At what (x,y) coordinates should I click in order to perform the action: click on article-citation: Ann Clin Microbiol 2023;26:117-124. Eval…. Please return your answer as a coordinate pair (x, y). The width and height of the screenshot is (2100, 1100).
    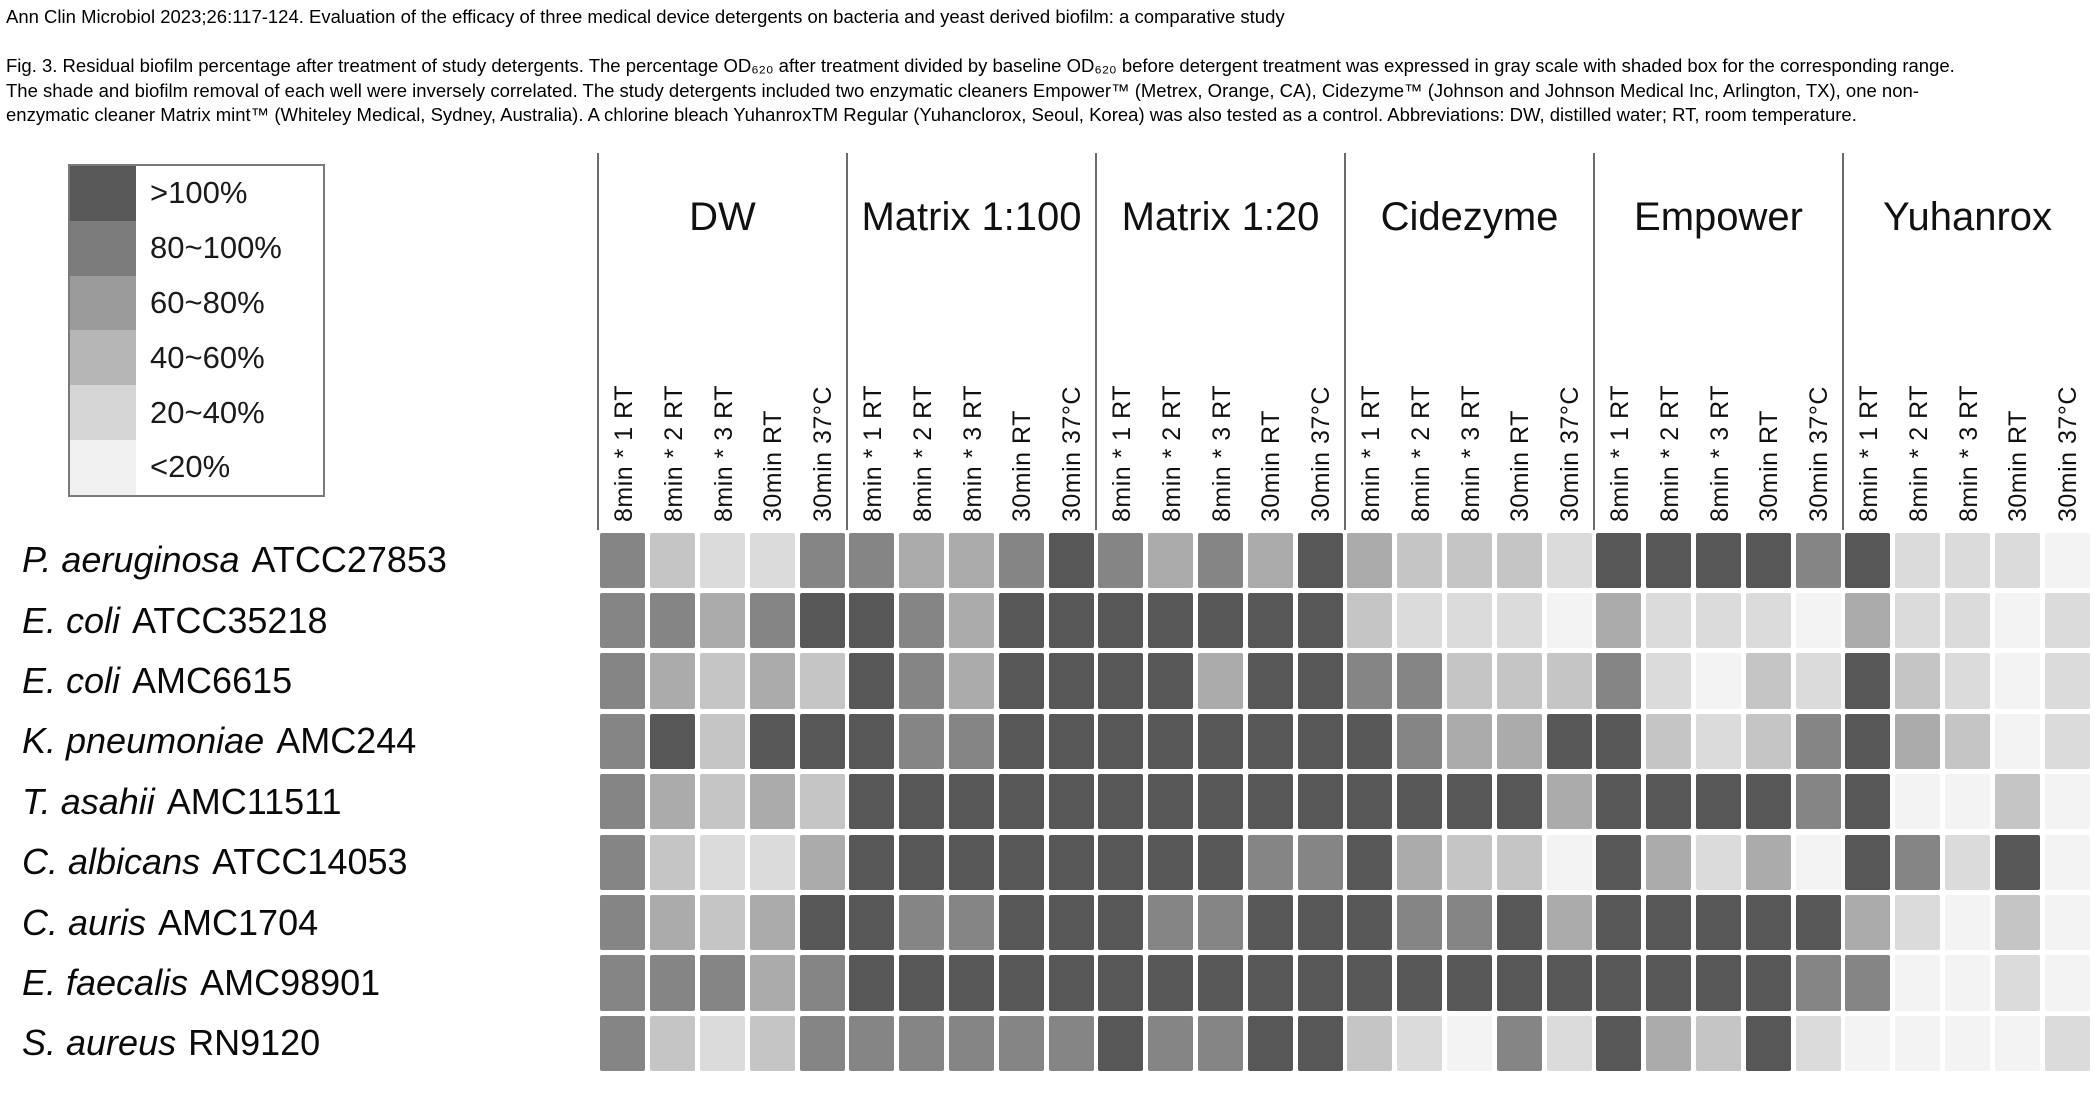
    Looking at the image, I should click on (645, 16).